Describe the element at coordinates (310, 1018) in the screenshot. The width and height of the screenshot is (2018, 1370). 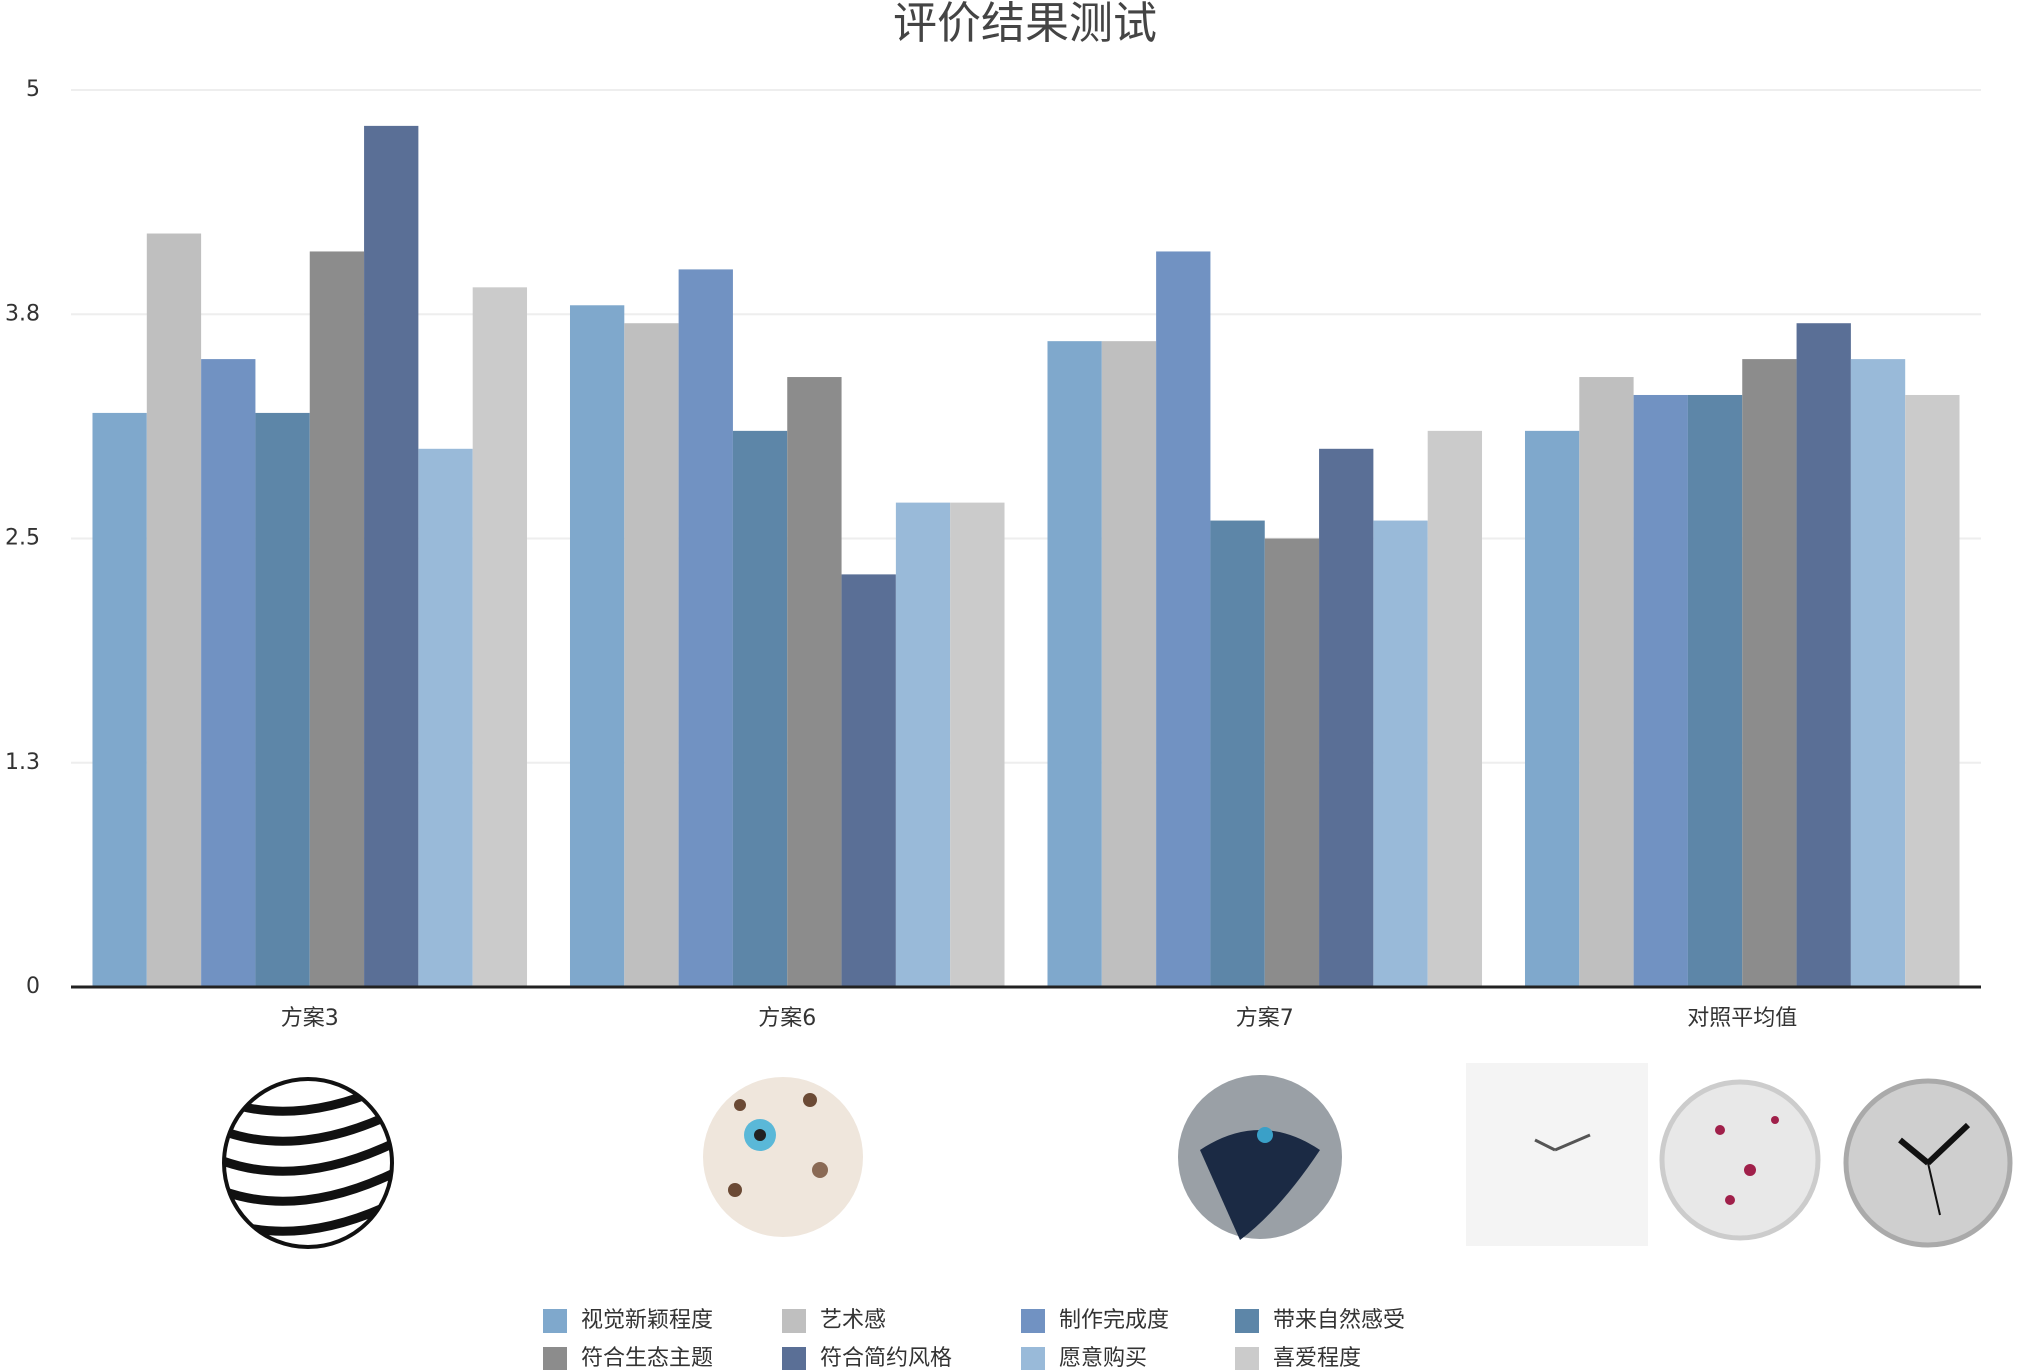
I see `x-tick-label: 方案3` at that location.